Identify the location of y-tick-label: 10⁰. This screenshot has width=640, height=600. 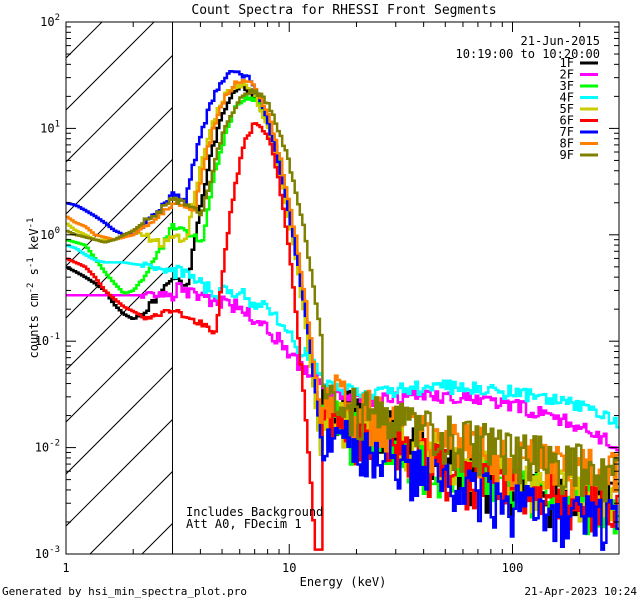
(50, 234).